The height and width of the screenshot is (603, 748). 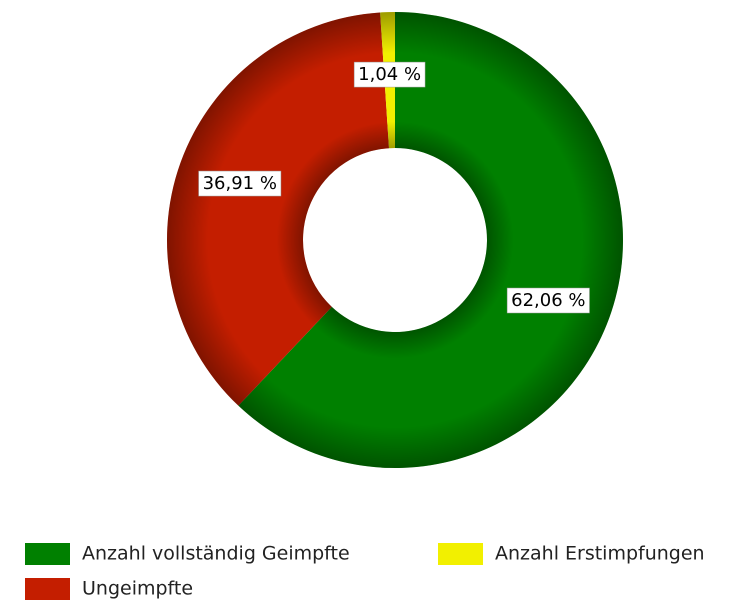 I want to click on value-label: 1,04 %, so click(x=389, y=74).